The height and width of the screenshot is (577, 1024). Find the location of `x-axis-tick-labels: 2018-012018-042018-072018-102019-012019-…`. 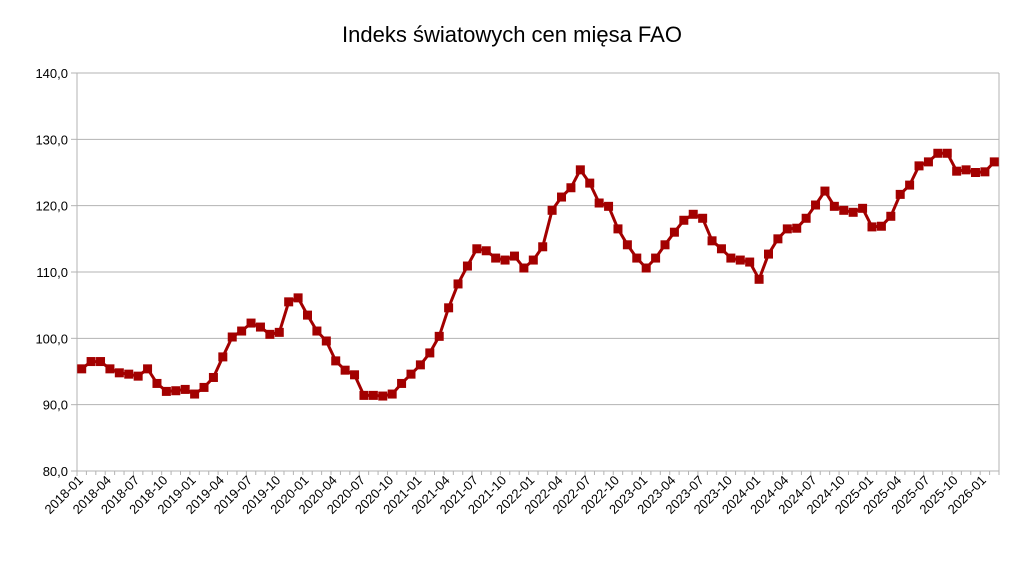

x-axis-tick-labels: 2018-012018-042018-072018-102019-012019-… is located at coordinates (515, 495).